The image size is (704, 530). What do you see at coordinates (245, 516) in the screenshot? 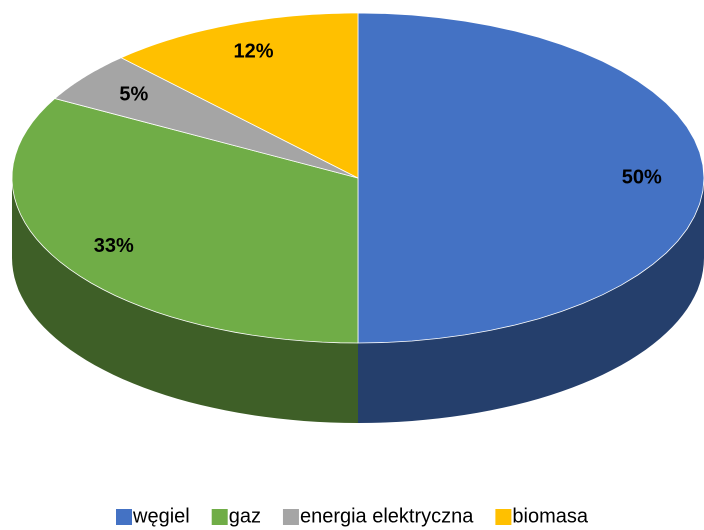
I see `legend-label: gaz` at bounding box center [245, 516].